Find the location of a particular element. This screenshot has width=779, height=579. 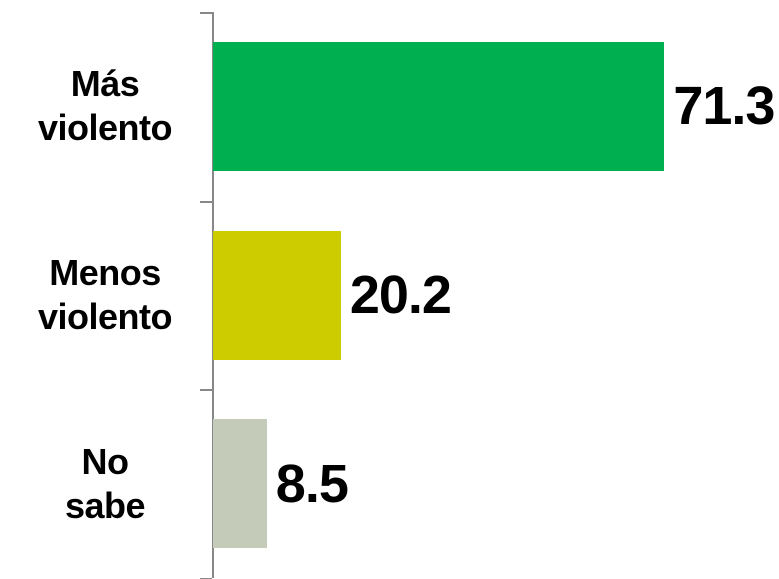

category-label: No sabe is located at coordinates (105, 483).